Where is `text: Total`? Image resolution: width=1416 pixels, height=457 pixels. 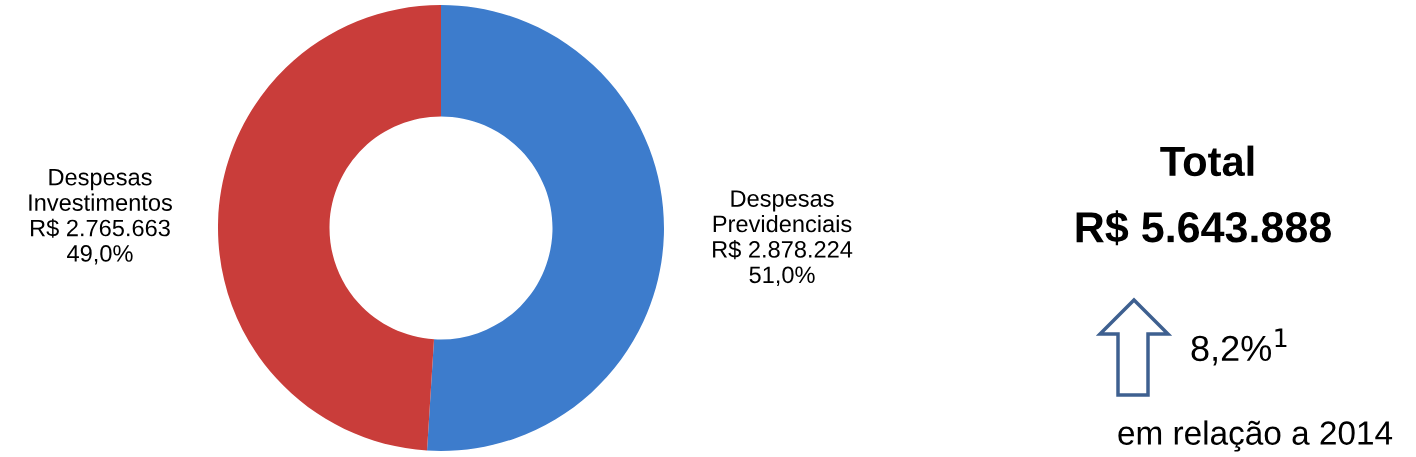 text: Total is located at coordinates (1207, 161).